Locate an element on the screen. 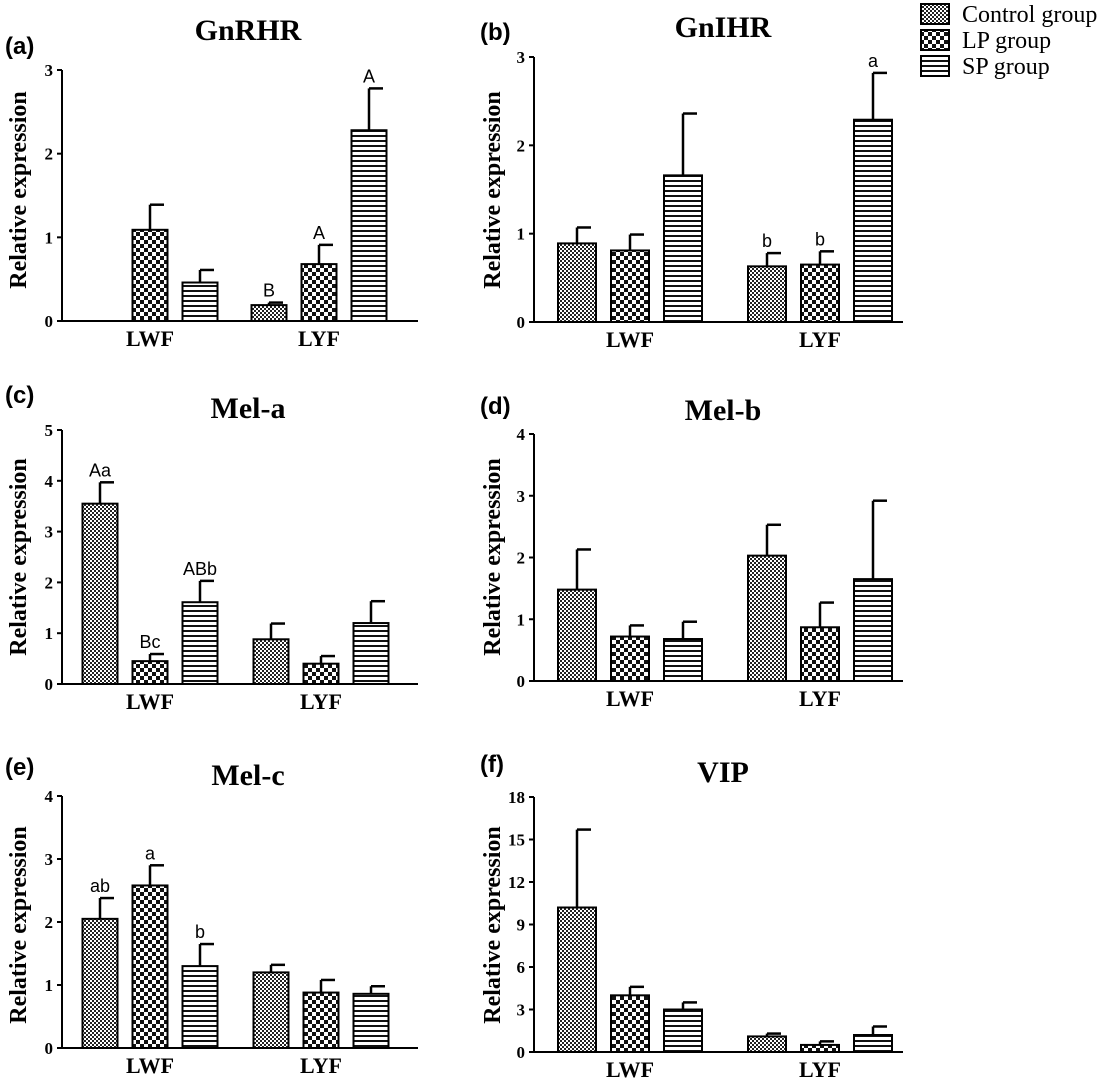  panel-label: (d) is located at coordinates (495, 406).